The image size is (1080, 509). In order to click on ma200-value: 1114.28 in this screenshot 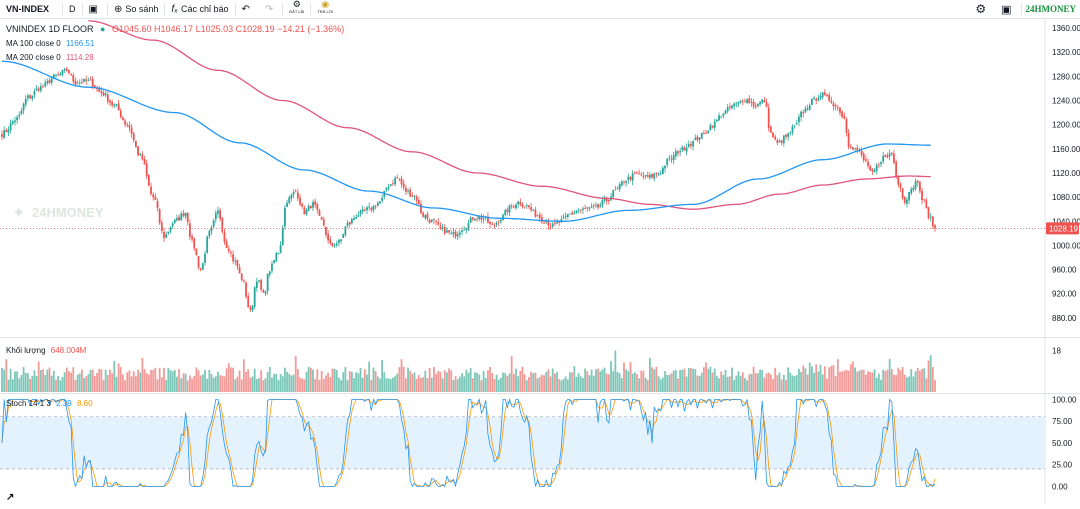, I will do `click(80, 57)`.